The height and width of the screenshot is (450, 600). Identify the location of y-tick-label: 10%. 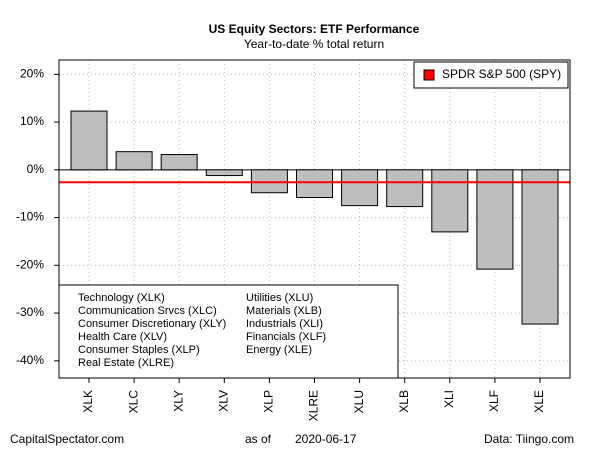
(32, 121).